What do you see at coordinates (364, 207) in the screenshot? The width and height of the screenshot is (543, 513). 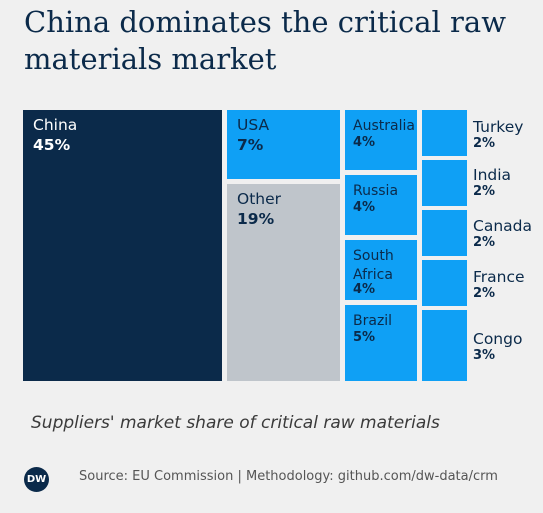 I see `value-russia: 4%` at bounding box center [364, 207].